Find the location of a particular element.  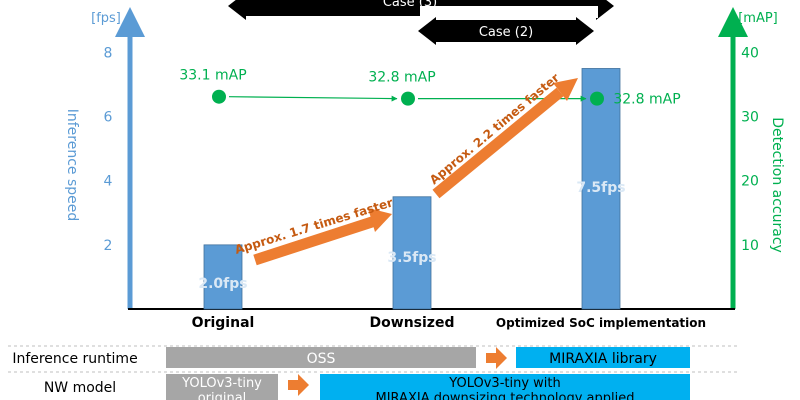

case-2-bracket: Case (2) is located at coordinates (506, 31).